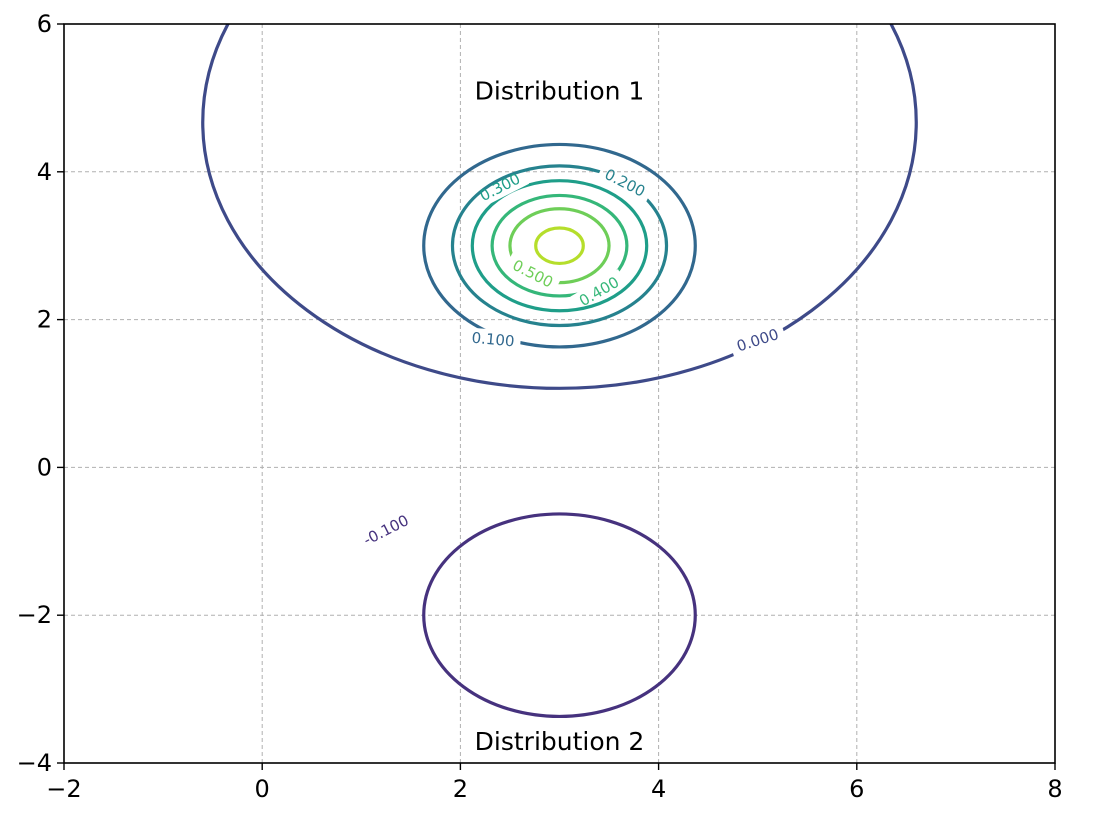 The height and width of the screenshot is (817, 1112). What do you see at coordinates (44, 467) in the screenshot?
I see `y-tick-label: 0` at bounding box center [44, 467].